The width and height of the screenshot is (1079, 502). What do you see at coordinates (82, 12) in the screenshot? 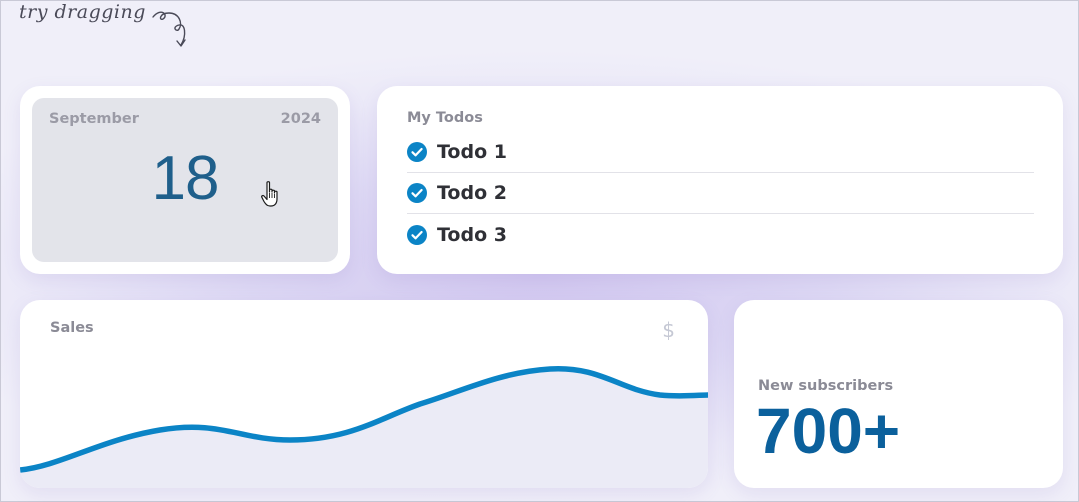
I see `try-dragging-hint: try dragging` at bounding box center [82, 12].